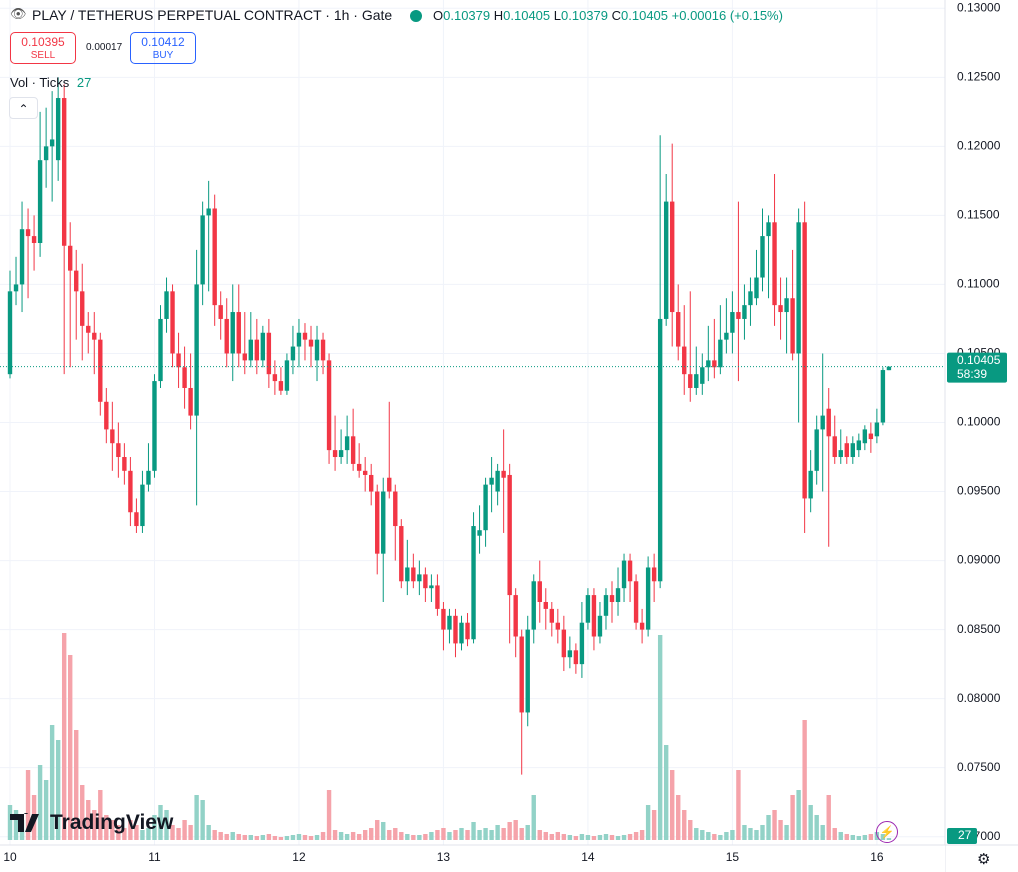 The height and width of the screenshot is (872, 1018). What do you see at coordinates (43, 48) in the screenshot?
I see `sell-button: 0.10395 SELL` at bounding box center [43, 48].